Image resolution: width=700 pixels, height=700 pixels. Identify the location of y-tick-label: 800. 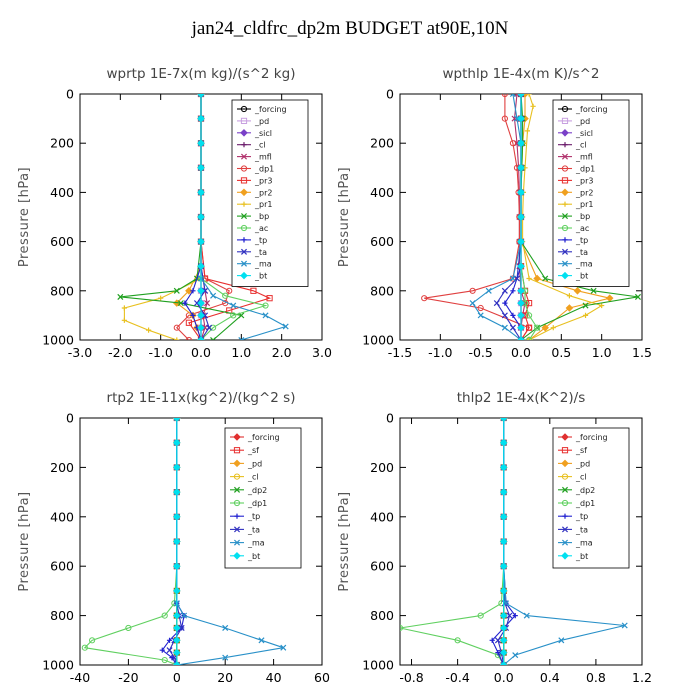
(382, 290).